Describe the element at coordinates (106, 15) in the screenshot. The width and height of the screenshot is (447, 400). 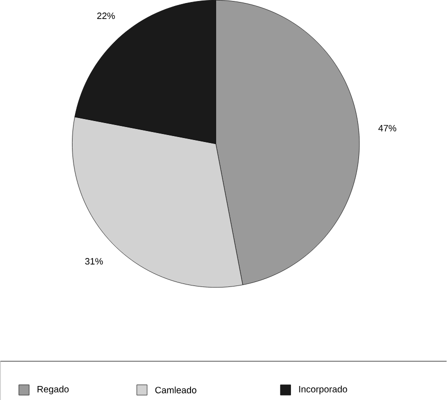
I see `data-label: 22%` at that location.